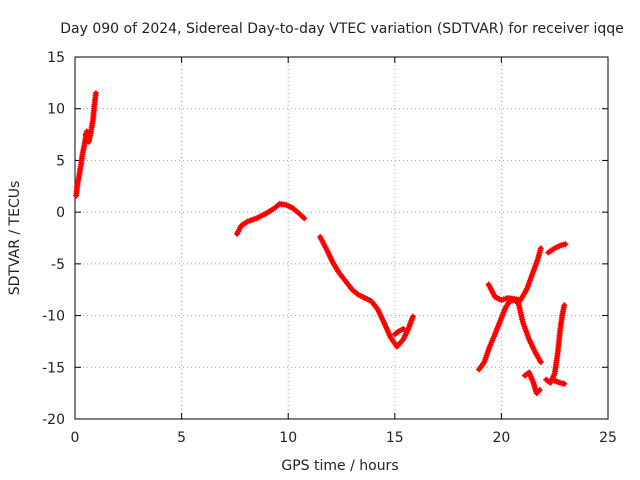 The image size is (640, 480). What do you see at coordinates (60, 213) in the screenshot?
I see `y-tick-label: 0` at bounding box center [60, 213].